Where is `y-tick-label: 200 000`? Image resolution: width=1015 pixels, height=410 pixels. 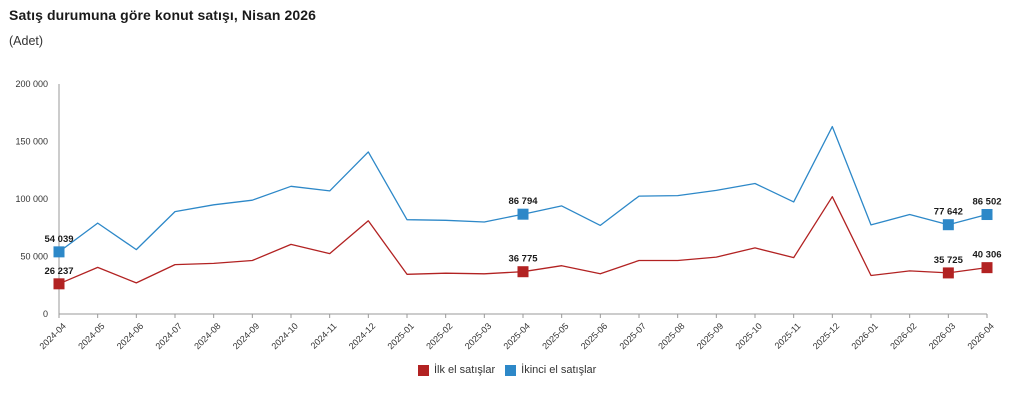 y-tick-label: 200 000 is located at coordinates (31, 84).